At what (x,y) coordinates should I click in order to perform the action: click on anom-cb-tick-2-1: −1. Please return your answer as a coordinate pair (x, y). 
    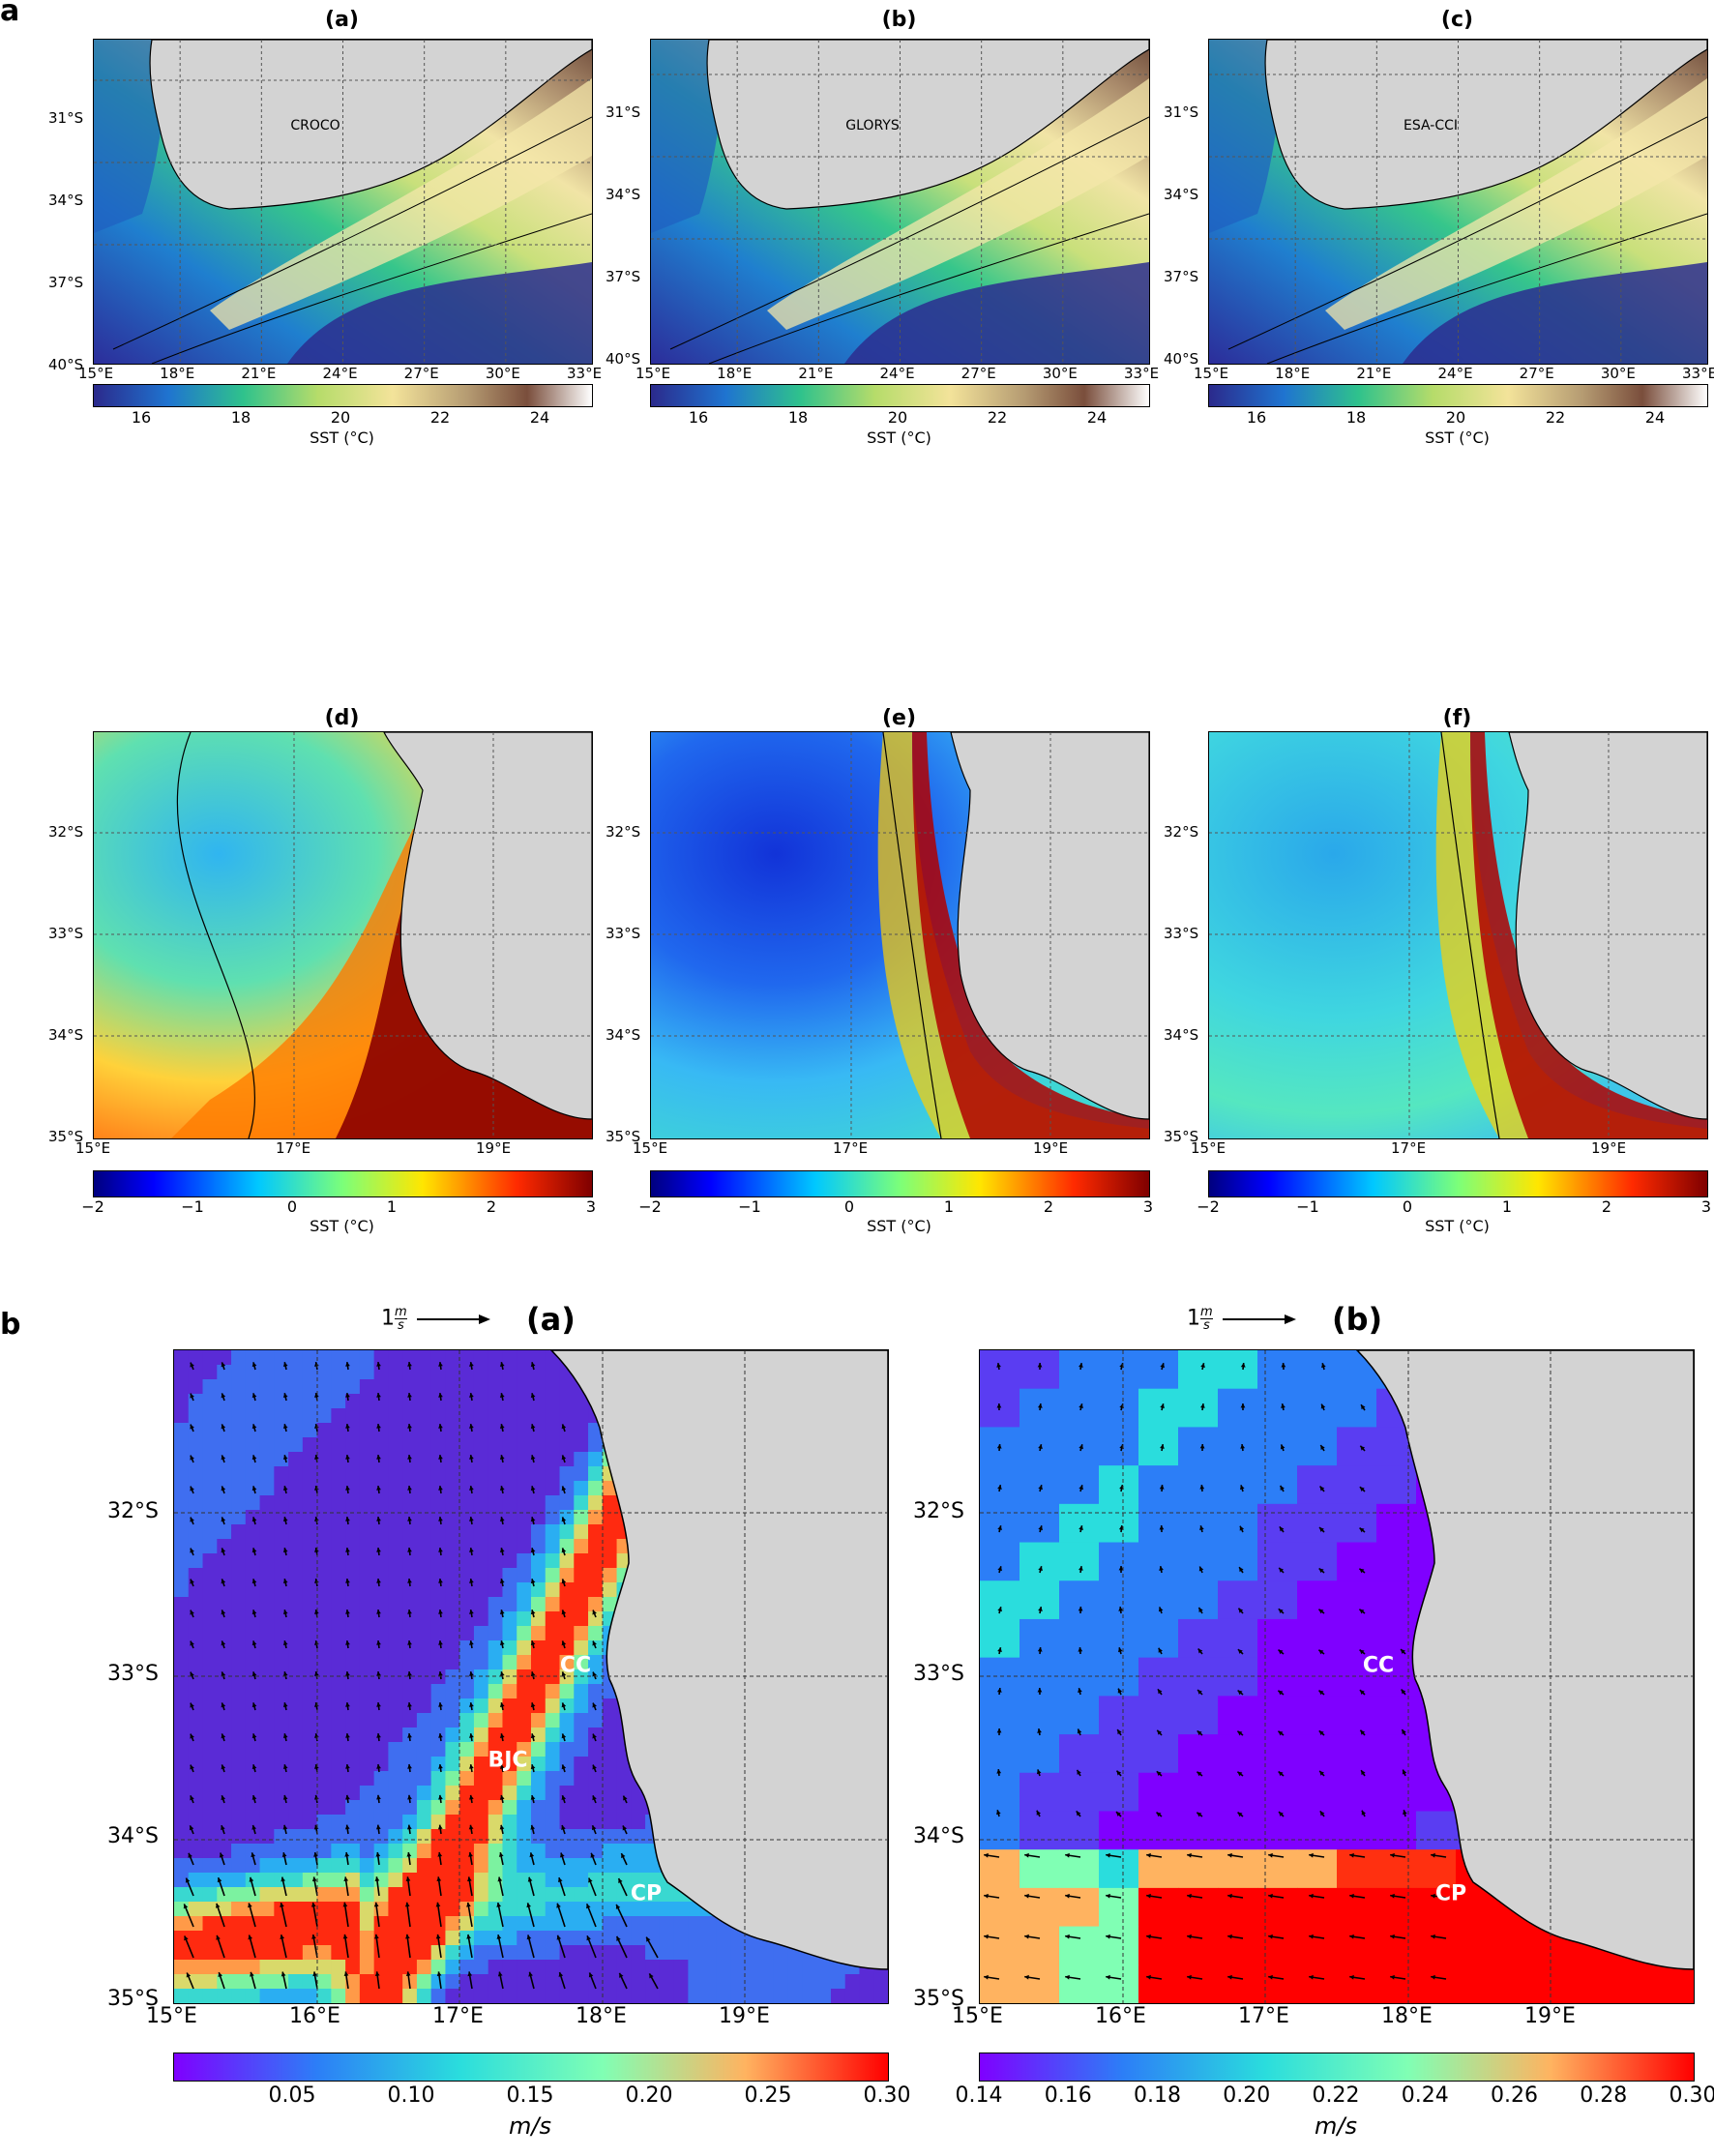
    Looking at the image, I should click on (1308, 1206).